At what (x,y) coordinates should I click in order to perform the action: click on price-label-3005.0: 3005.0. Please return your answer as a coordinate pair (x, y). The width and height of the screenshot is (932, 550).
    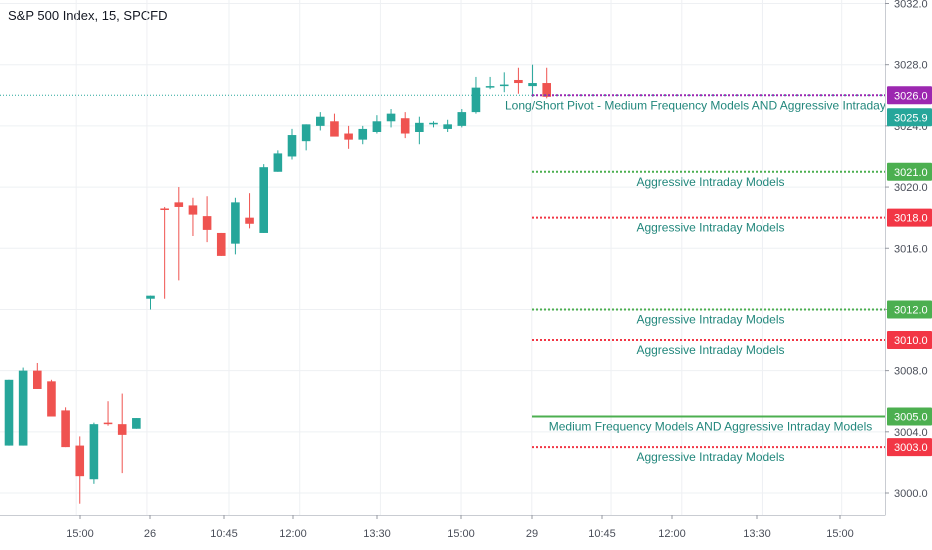
    Looking at the image, I should click on (911, 418).